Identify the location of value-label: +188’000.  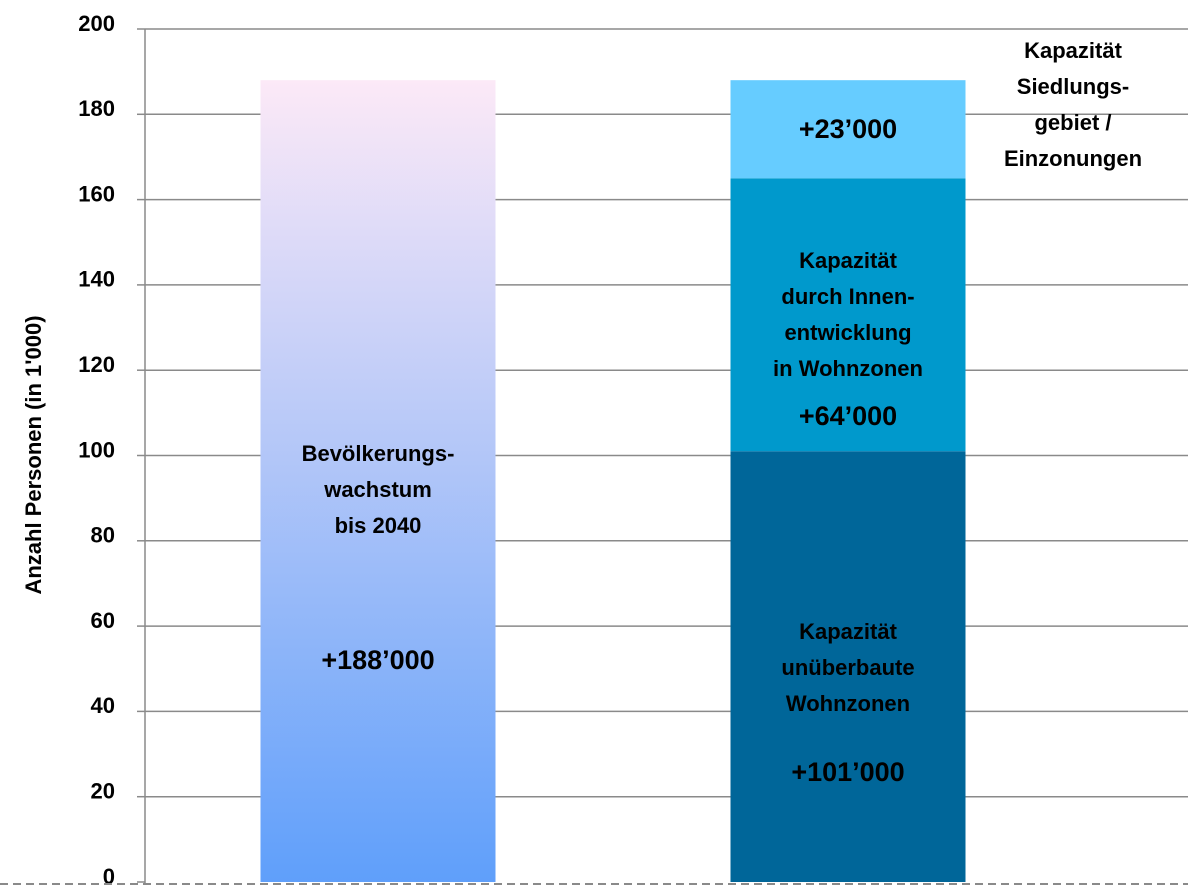
(377, 660).